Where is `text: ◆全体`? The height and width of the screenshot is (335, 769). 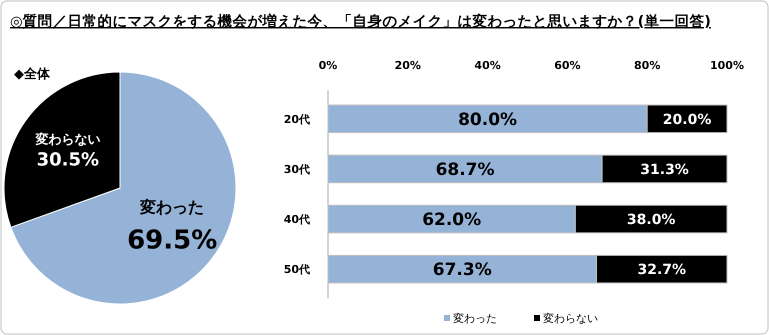 text: ◆全体 is located at coordinates (32, 74).